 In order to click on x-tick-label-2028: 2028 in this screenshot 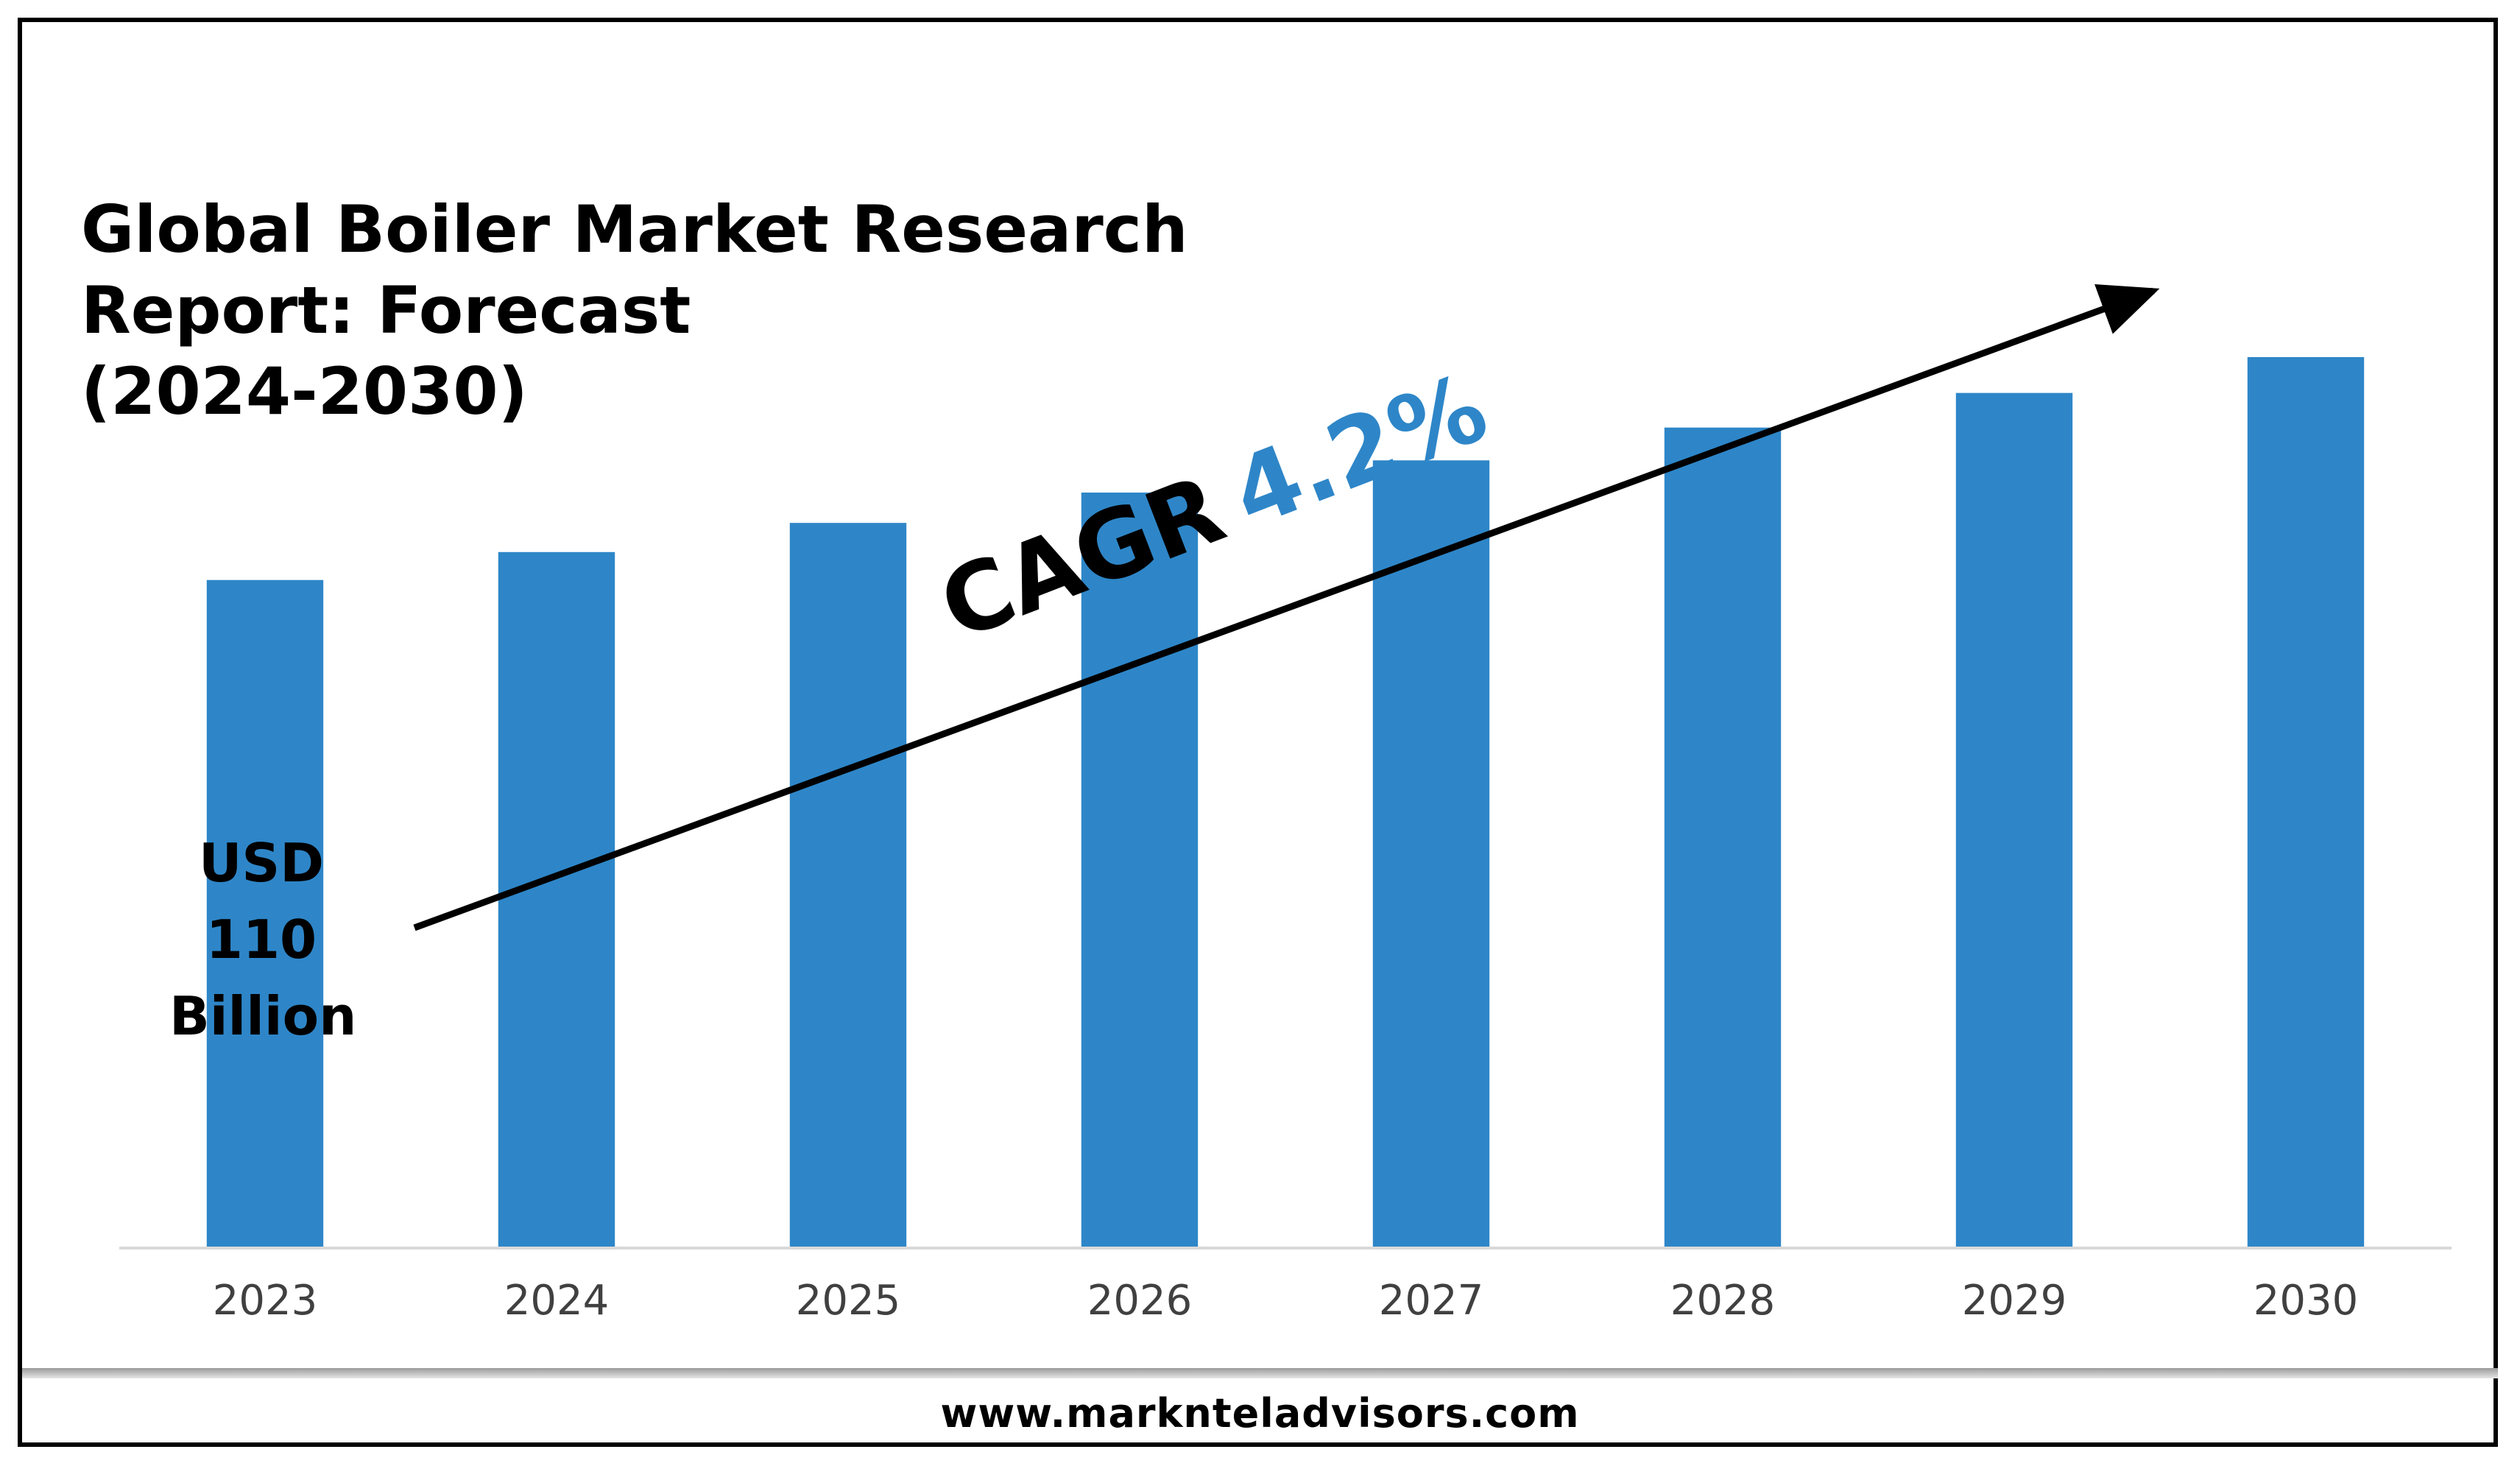, I will do `click(1723, 1301)`.